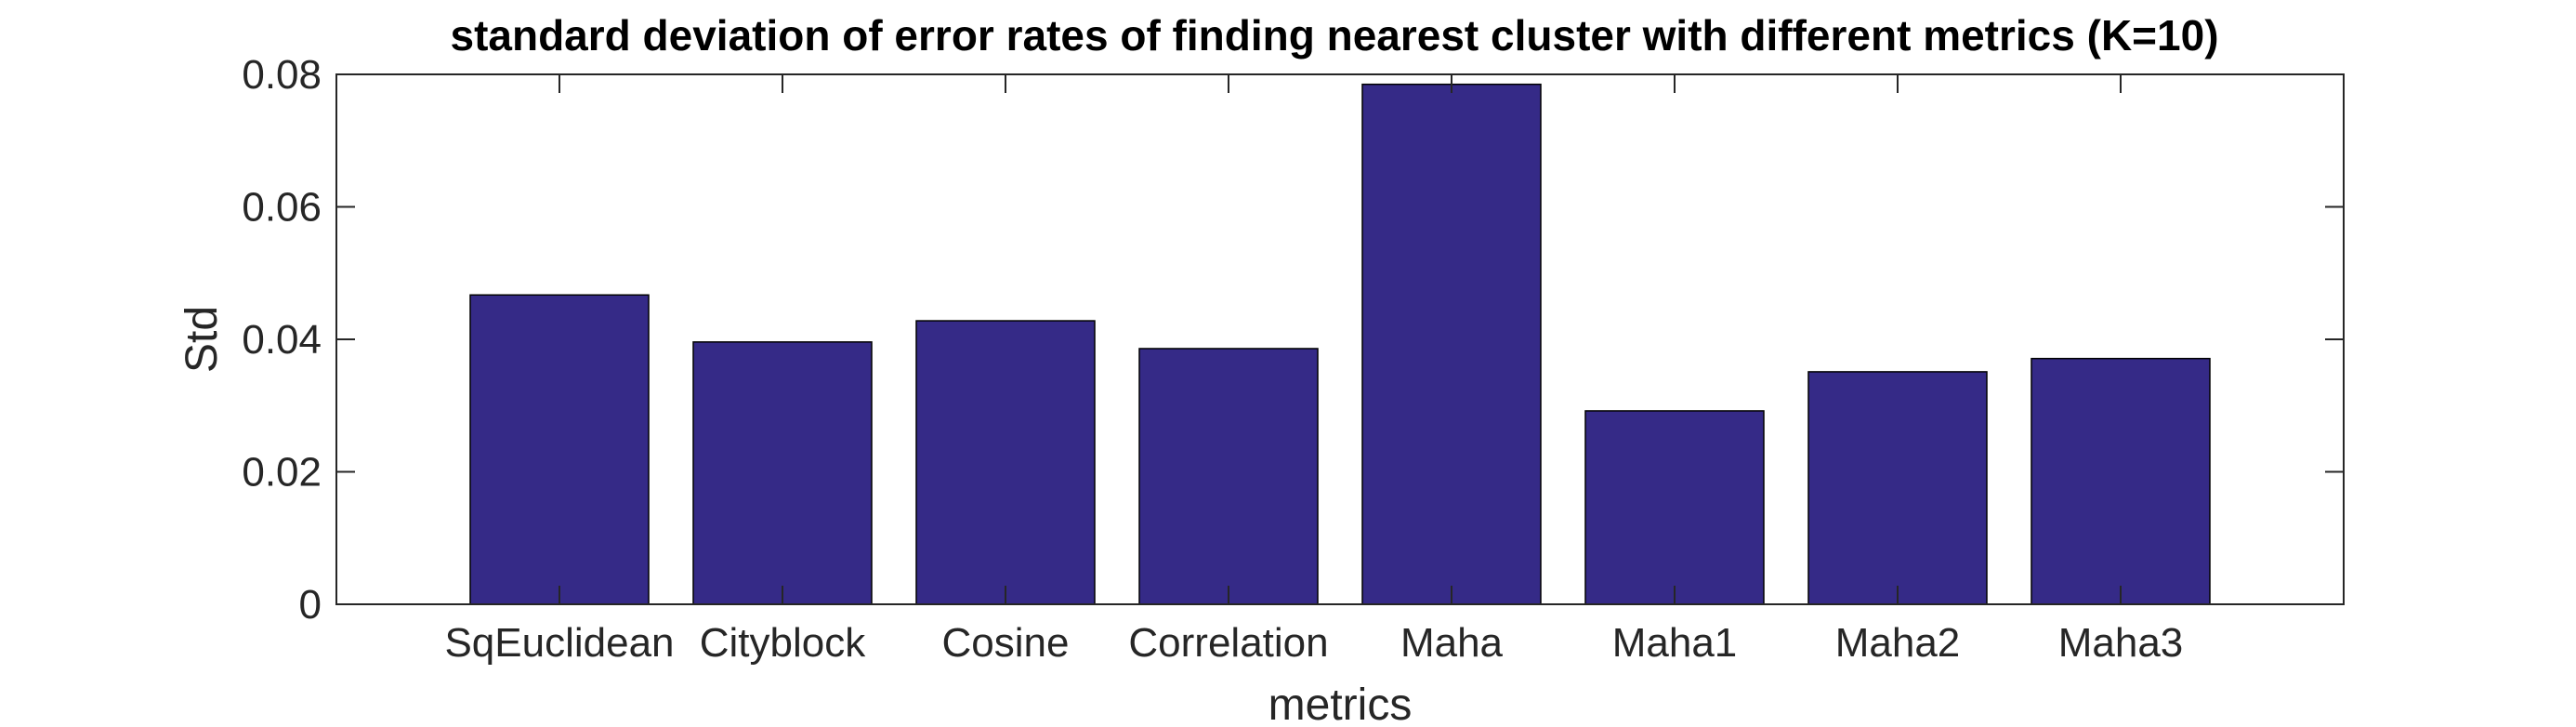 Image resolution: width=2576 pixels, height=727 pixels. Describe the element at coordinates (1228, 643) in the screenshot. I see `x-tick-label-correlation: Correlation` at that location.